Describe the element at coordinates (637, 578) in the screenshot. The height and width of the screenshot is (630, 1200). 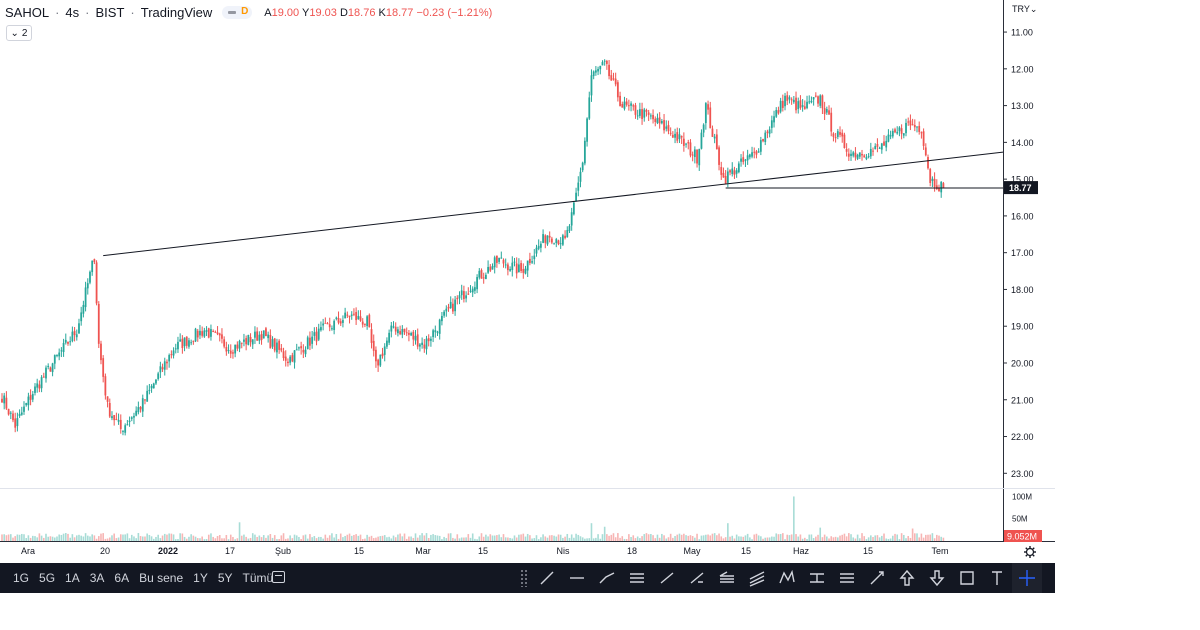
I see `parallel-channel-icon` at that location.